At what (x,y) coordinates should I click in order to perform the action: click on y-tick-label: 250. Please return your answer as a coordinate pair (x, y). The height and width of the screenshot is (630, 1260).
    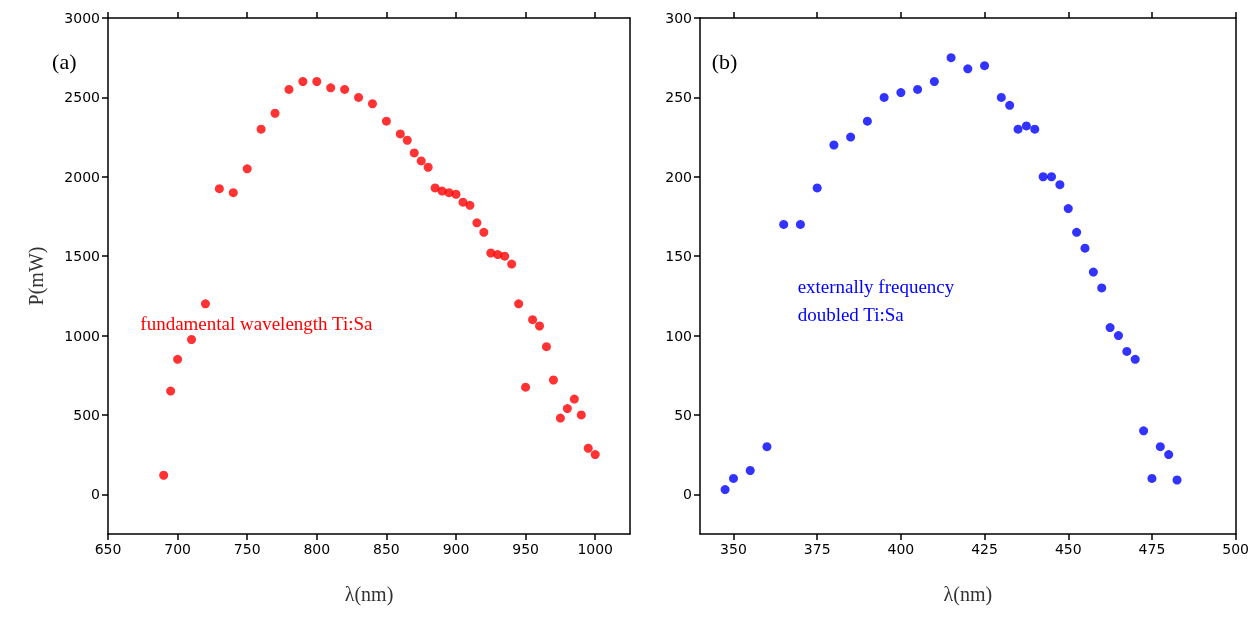
    Looking at the image, I should click on (678, 97).